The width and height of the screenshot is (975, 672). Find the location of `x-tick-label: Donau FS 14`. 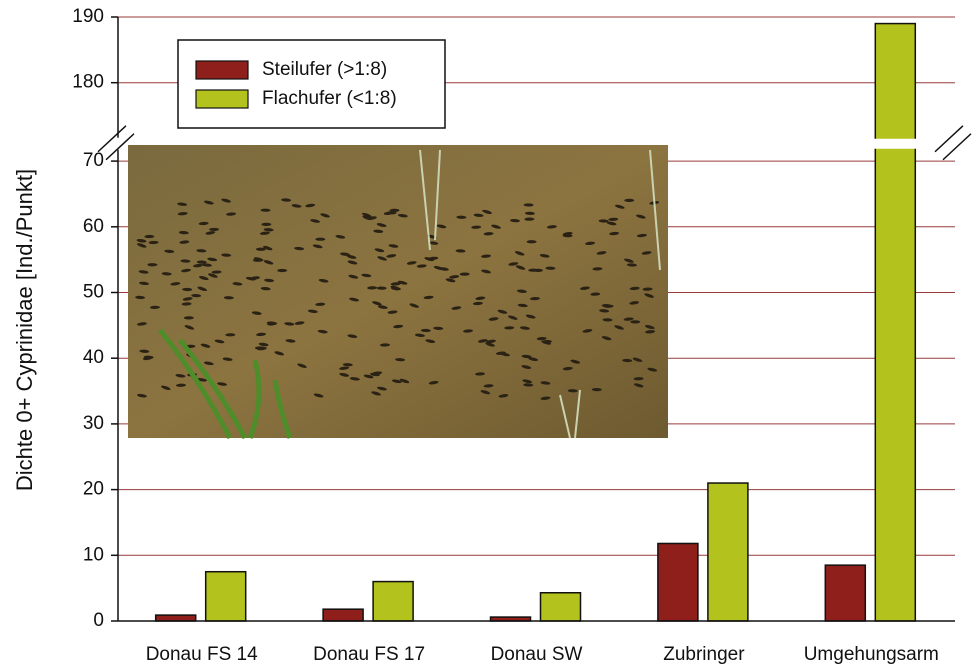

x-tick-label: Donau FS 14 is located at coordinates (202, 654).